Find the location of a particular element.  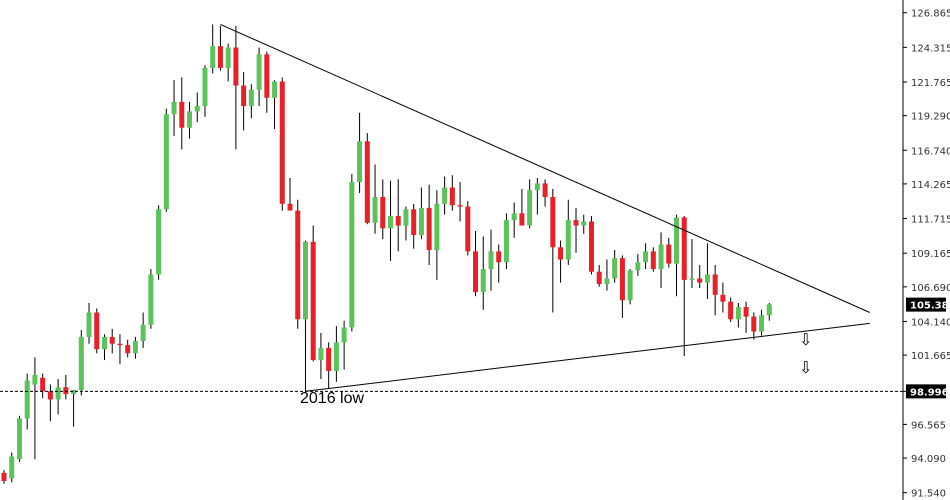

tick-label: 114.265 is located at coordinates (930, 185).